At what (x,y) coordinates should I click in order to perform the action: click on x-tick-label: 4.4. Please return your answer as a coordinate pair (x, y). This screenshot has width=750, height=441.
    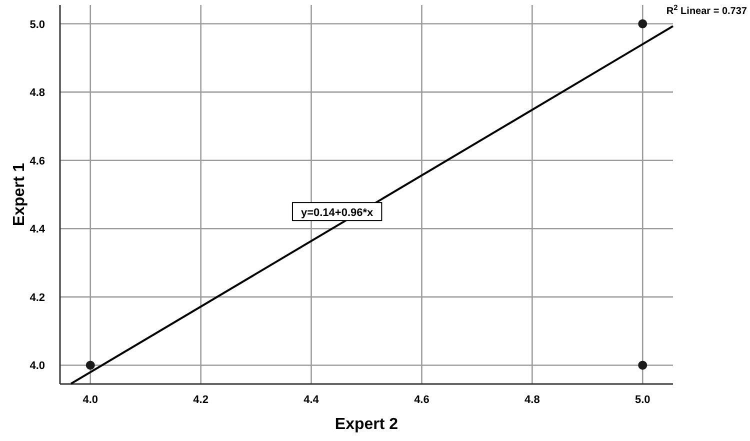
    Looking at the image, I should click on (312, 400).